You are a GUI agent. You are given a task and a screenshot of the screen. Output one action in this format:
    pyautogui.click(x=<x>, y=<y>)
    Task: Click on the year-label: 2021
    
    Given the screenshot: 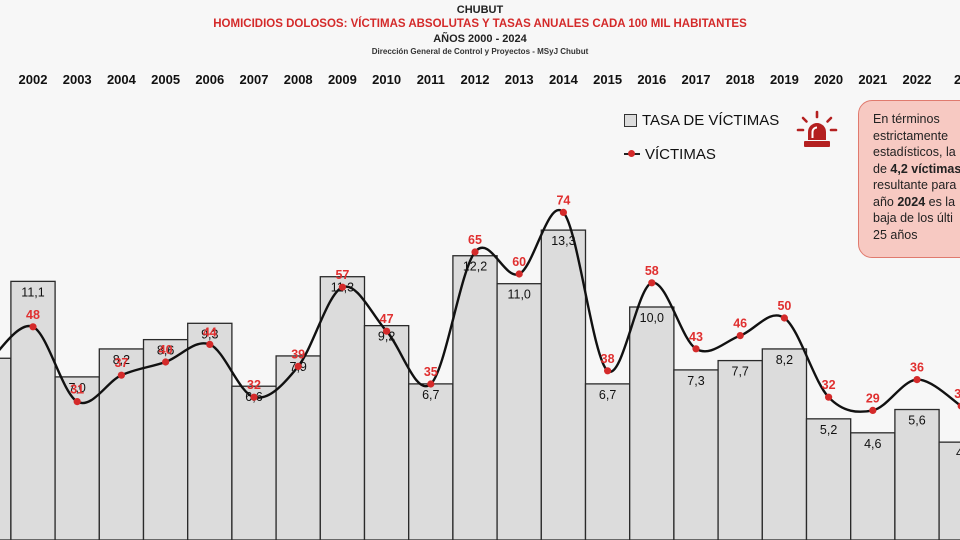 What is the action you would take?
    pyautogui.click(x=872, y=79)
    